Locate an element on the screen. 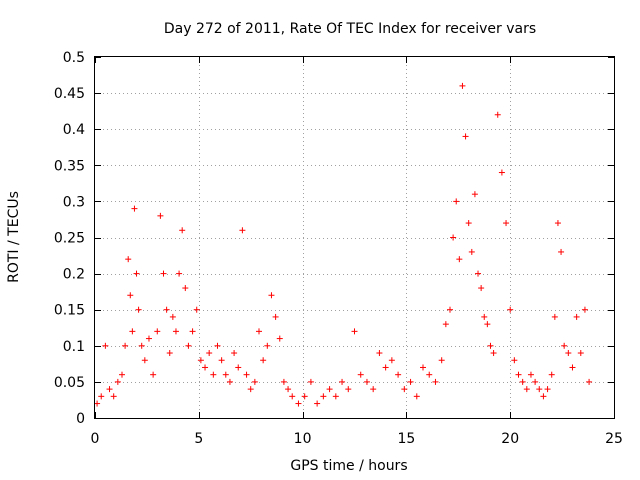 This screenshot has height=480, width=640. y-tick-label: 0.35 is located at coordinates (69, 166).